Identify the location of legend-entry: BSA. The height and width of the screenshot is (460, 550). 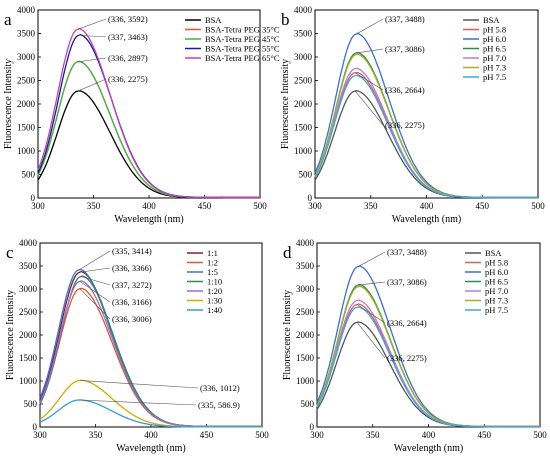
(213, 20).